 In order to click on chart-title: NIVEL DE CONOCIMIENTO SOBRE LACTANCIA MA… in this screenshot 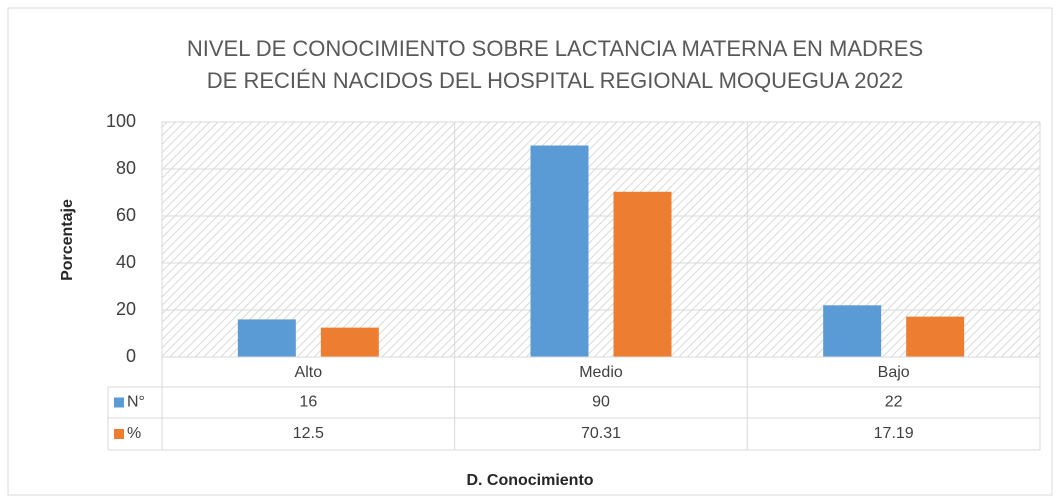, I will do `click(555, 48)`.